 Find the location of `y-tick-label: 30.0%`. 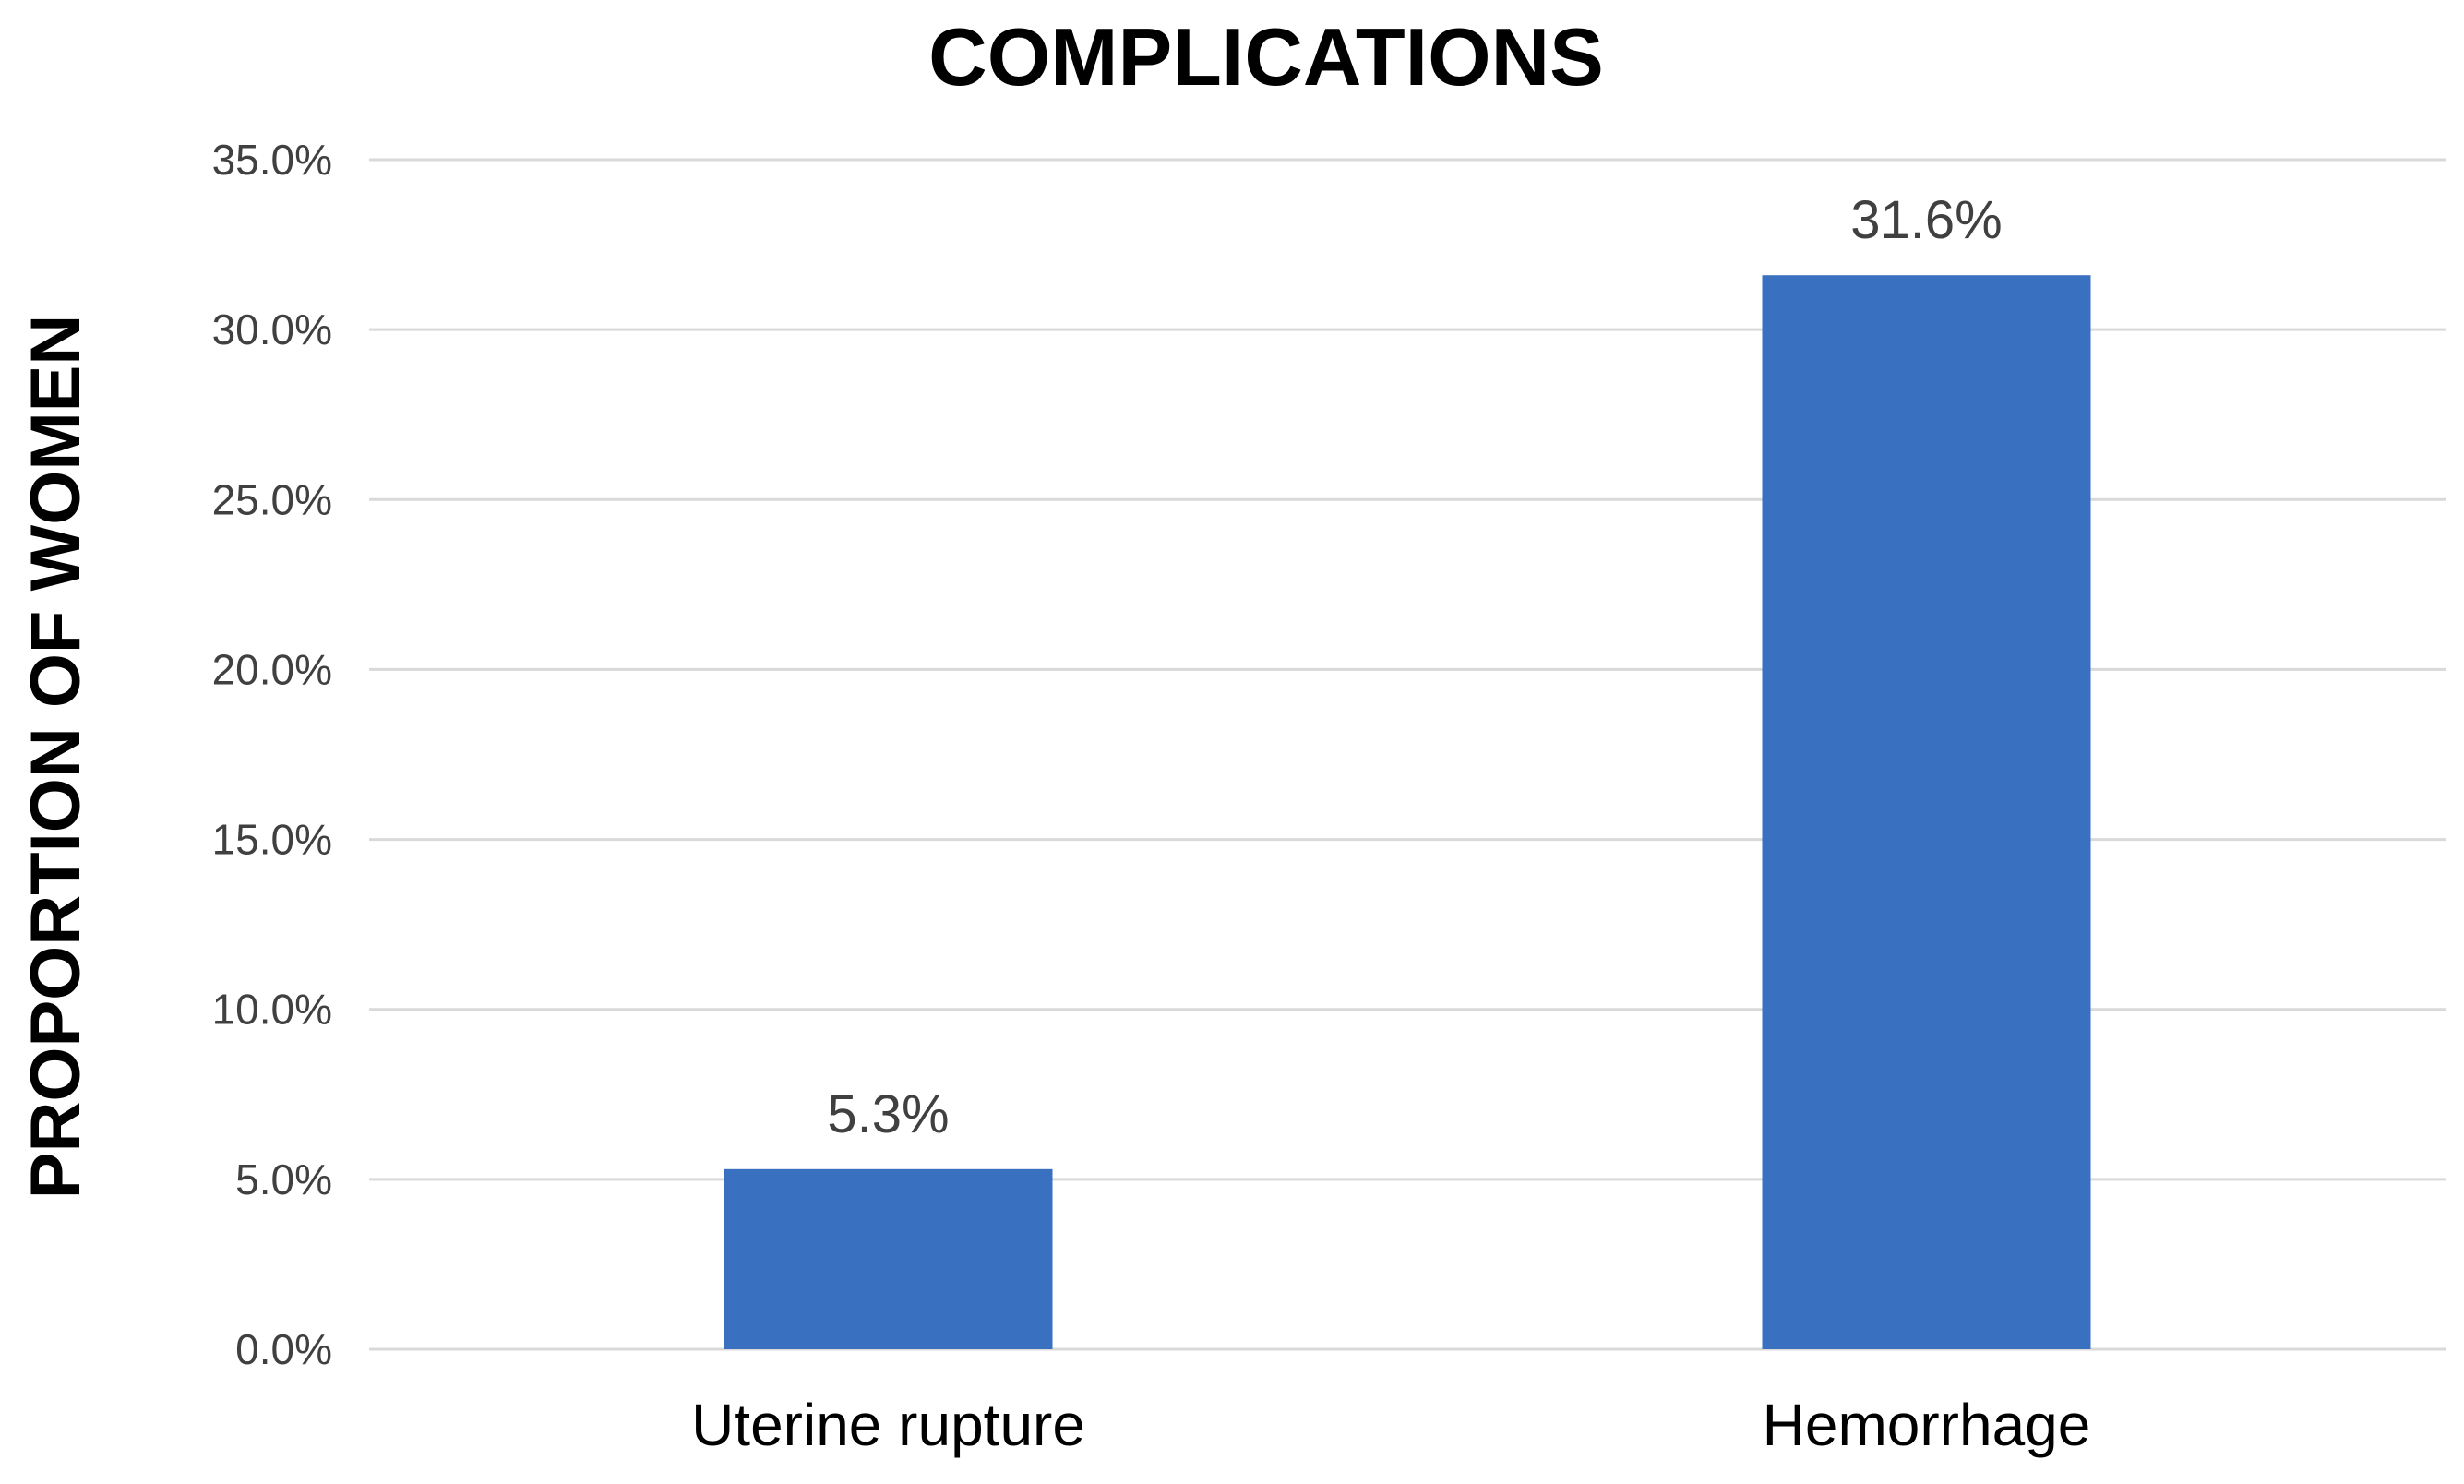

y-tick-label: 30.0% is located at coordinates (272, 329).